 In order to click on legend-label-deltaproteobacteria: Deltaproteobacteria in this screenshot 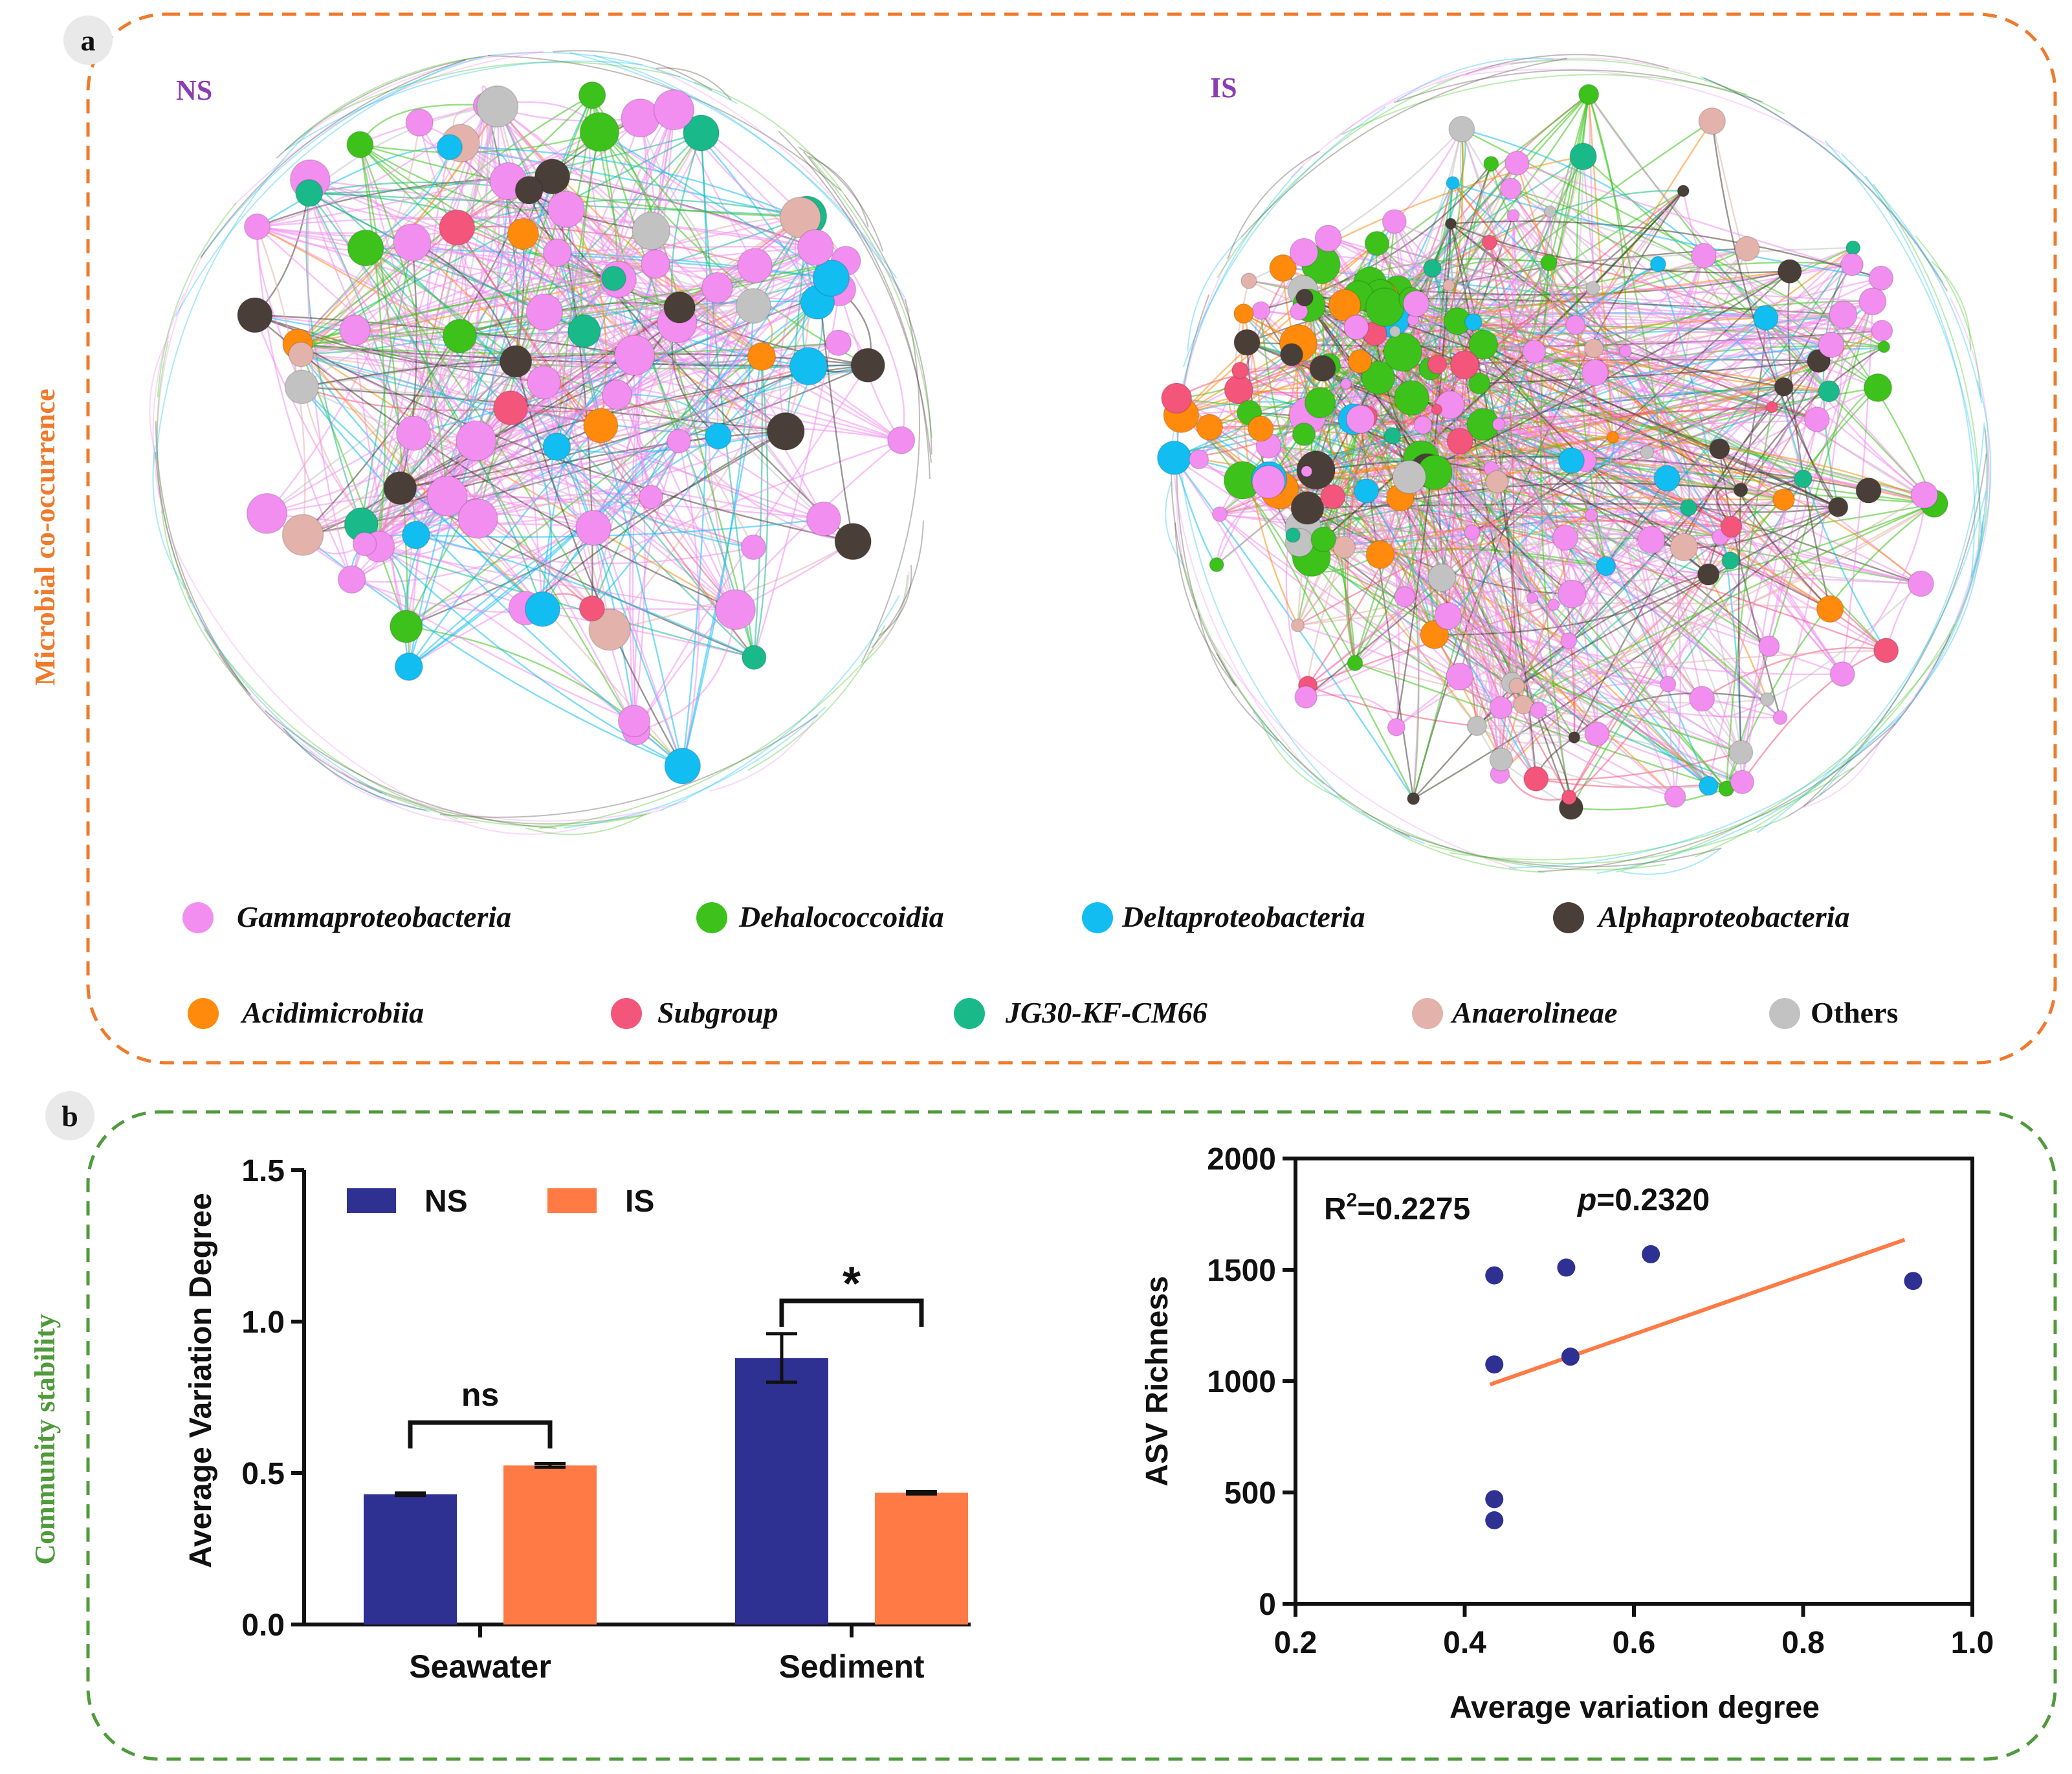, I will do `click(1243, 916)`.